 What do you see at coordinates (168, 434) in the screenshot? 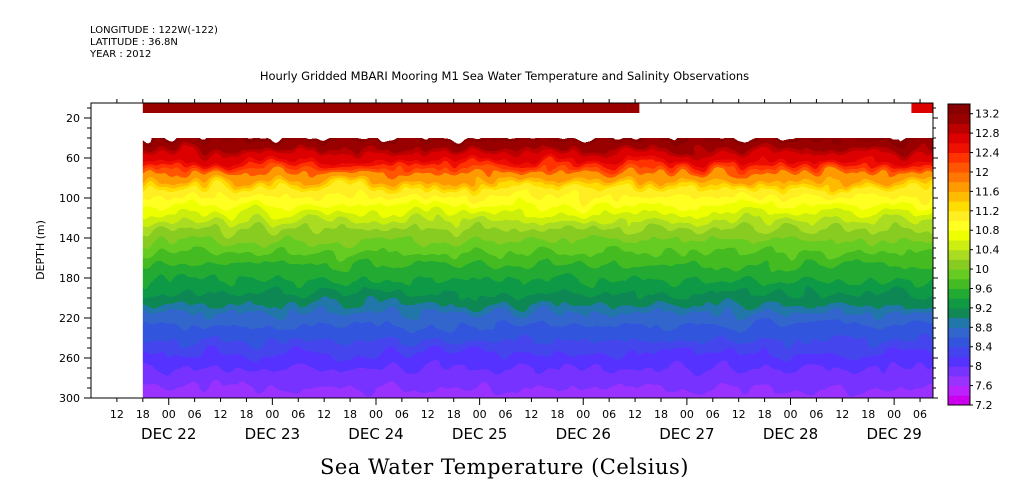
I see `x-day-label: DEC 22` at bounding box center [168, 434].